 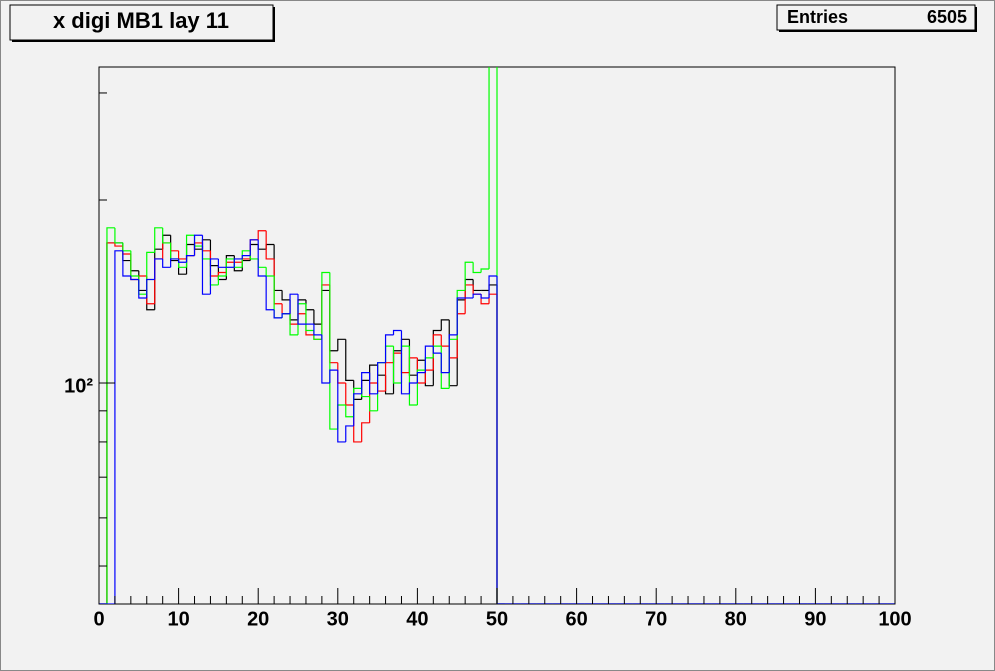 What do you see at coordinates (817, 17) in the screenshot?
I see `stats-label: Entries` at bounding box center [817, 17].